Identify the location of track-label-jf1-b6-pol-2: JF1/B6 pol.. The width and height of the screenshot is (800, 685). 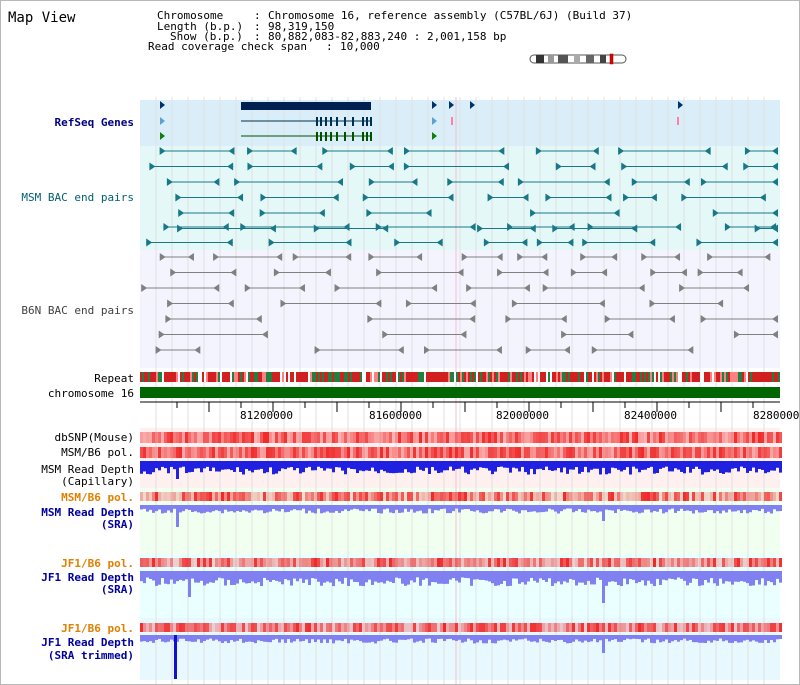
(97, 628).